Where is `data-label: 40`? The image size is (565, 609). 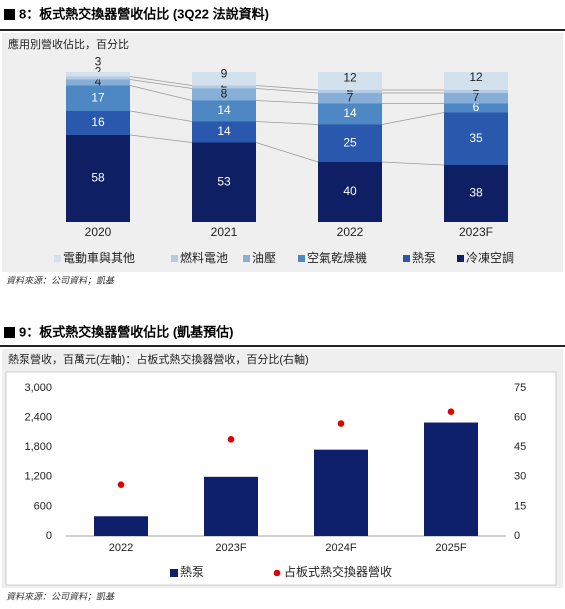 data-label: 40 is located at coordinates (350, 191).